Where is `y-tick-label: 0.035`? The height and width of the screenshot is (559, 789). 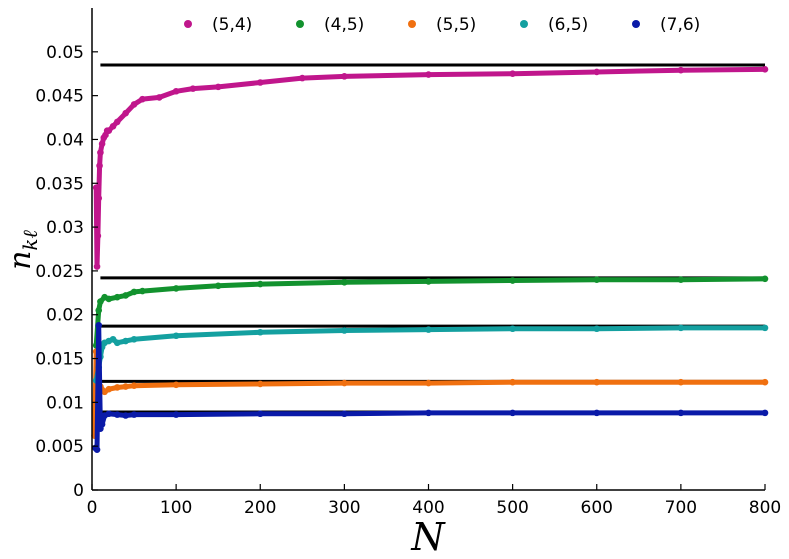
y-tick-label: 0.035 is located at coordinates (59, 184).